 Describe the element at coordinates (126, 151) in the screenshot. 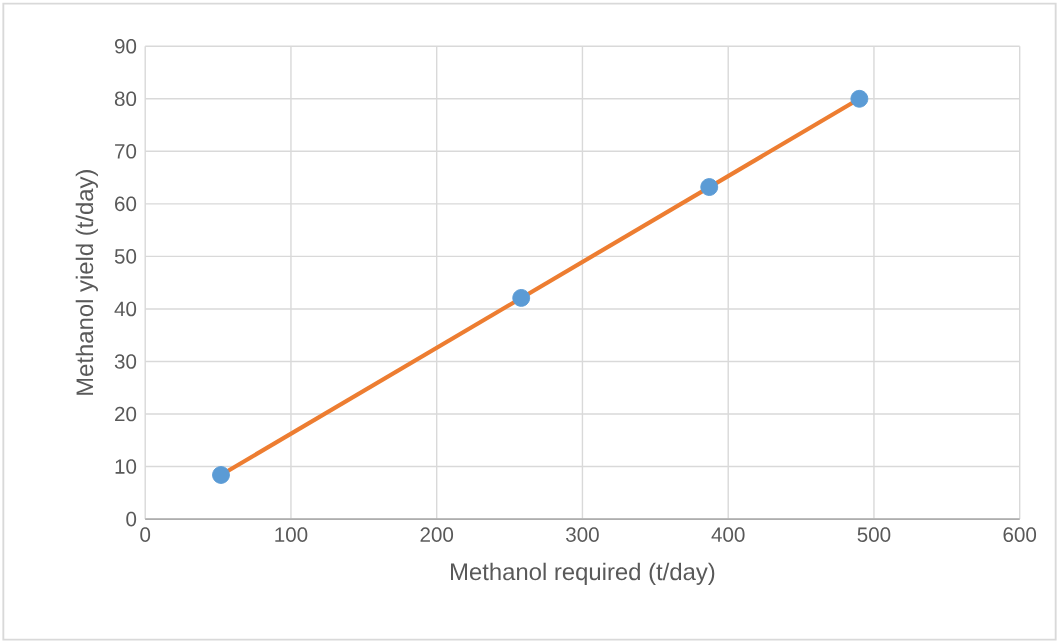

I see `y-tick-label: 70` at that location.